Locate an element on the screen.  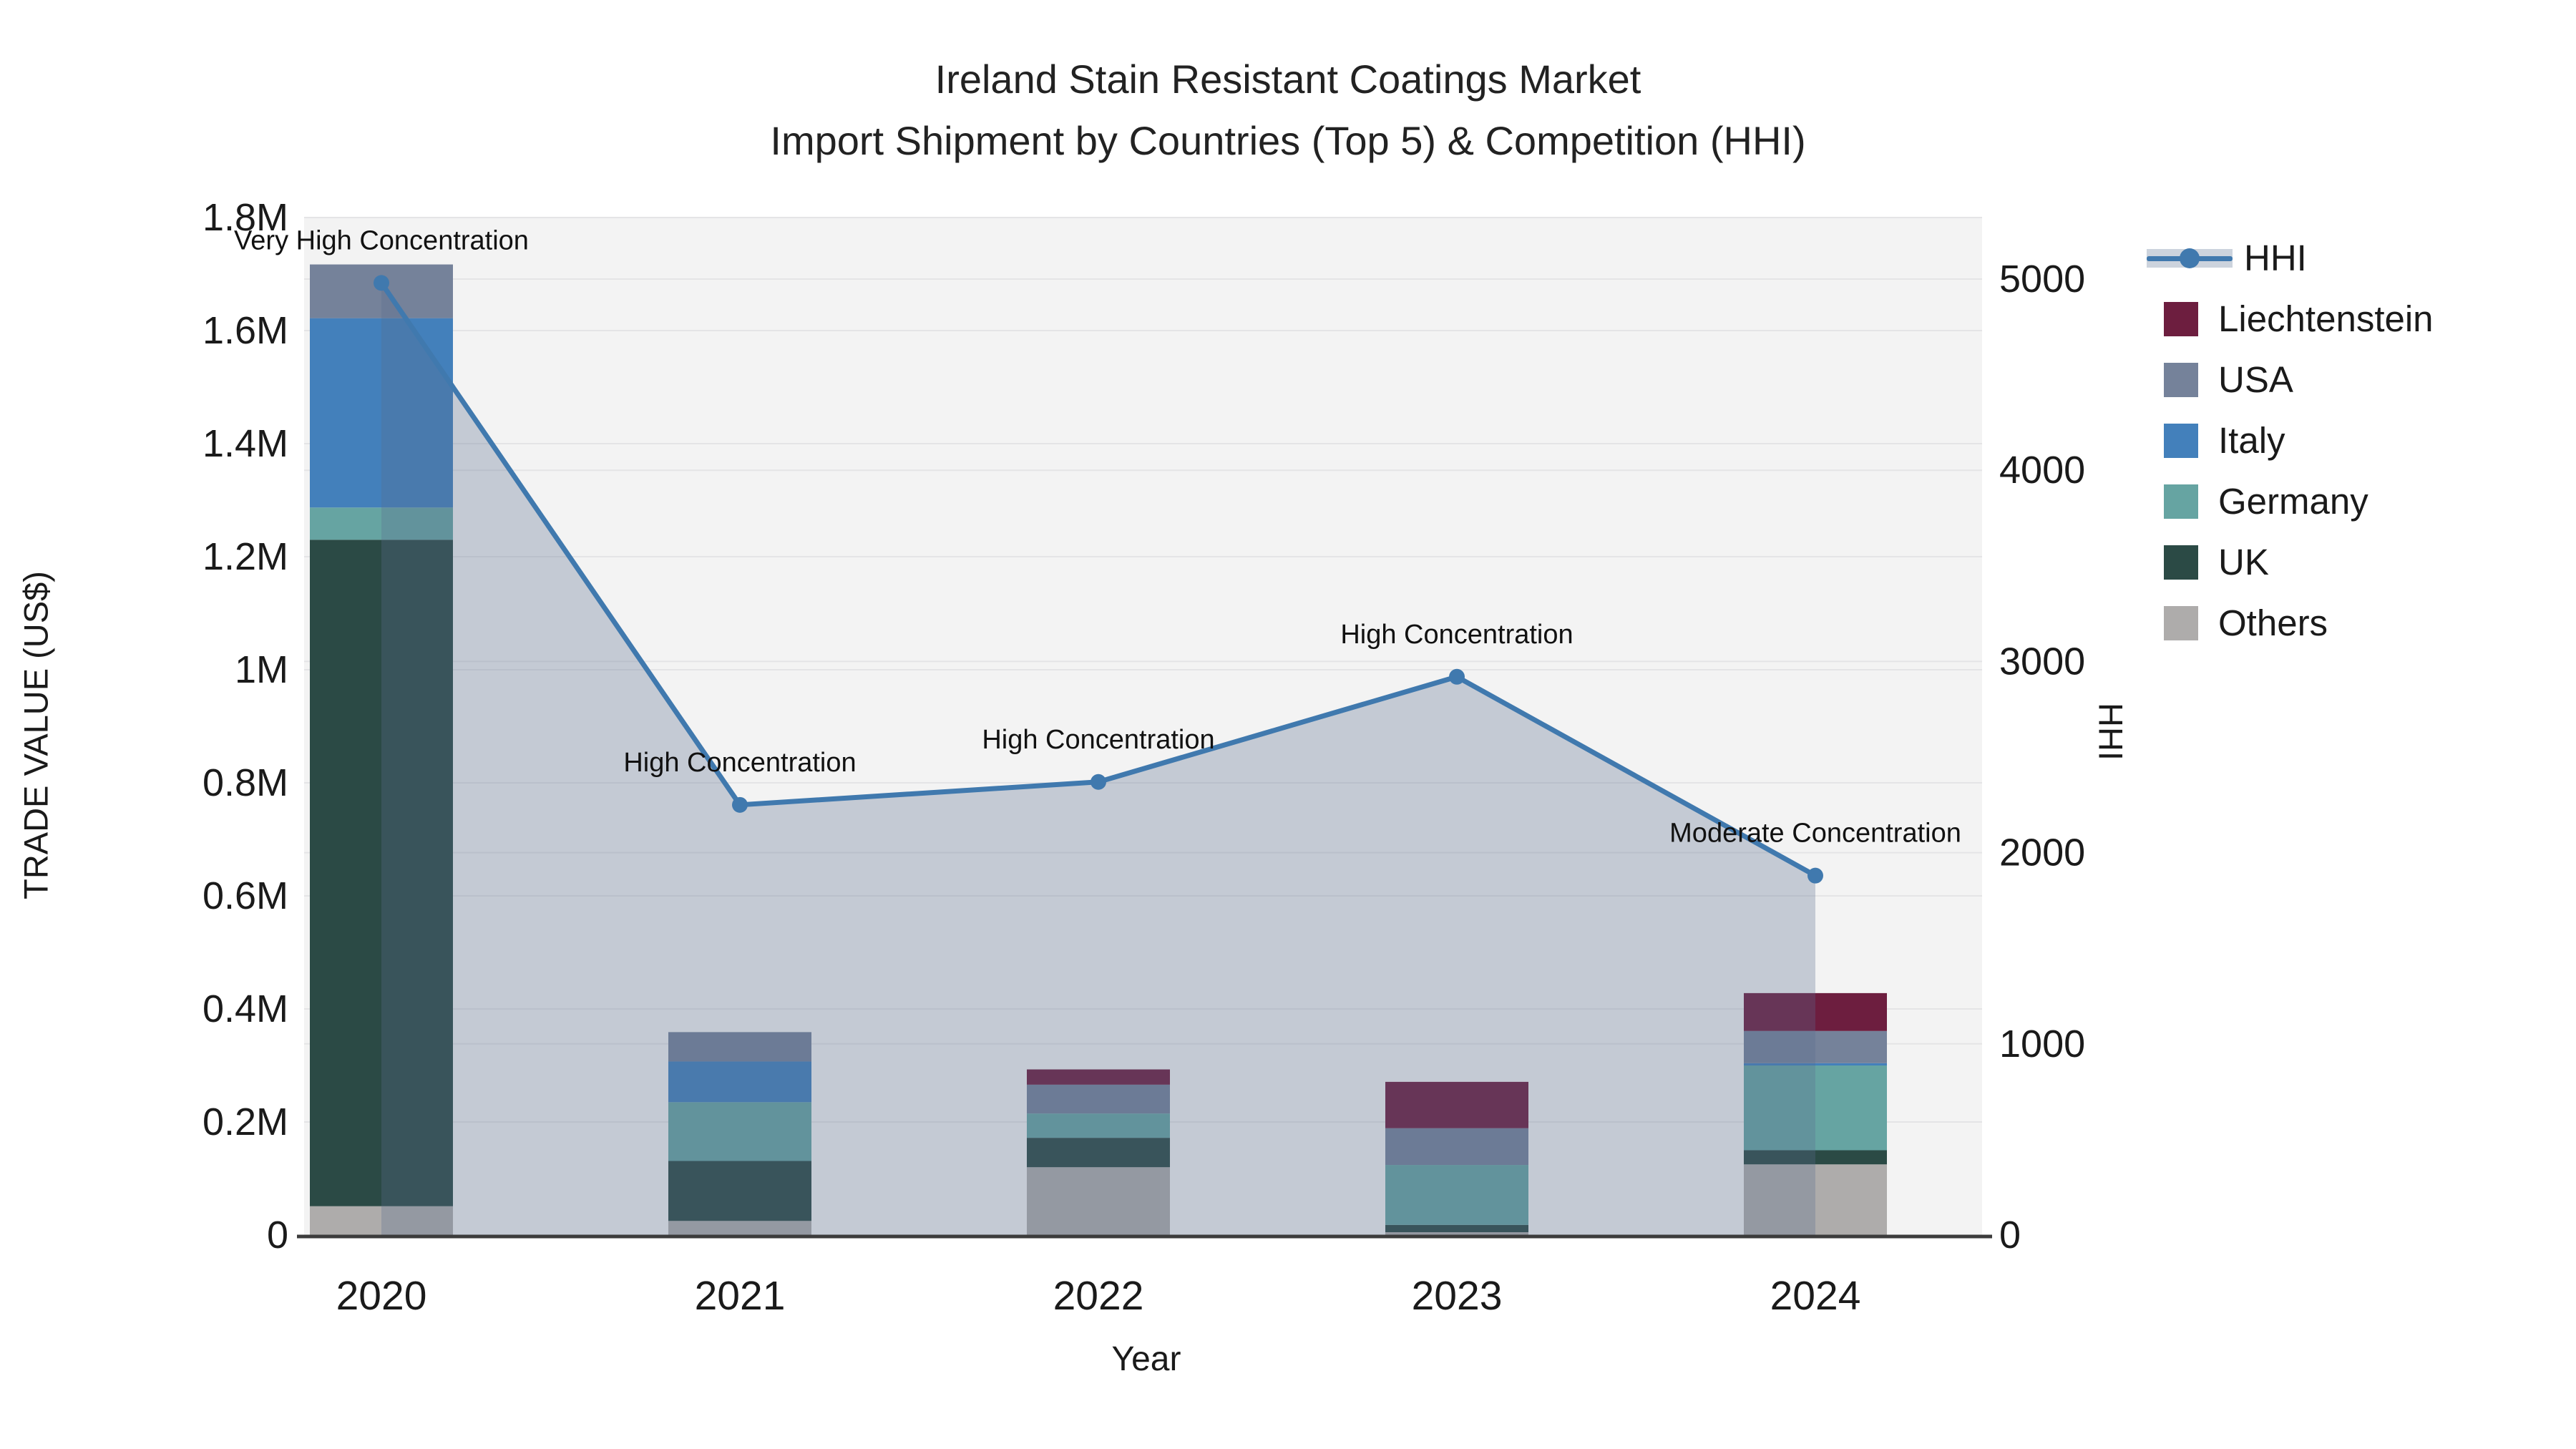
bar-series-others is located at coordinates (1098, 1199).